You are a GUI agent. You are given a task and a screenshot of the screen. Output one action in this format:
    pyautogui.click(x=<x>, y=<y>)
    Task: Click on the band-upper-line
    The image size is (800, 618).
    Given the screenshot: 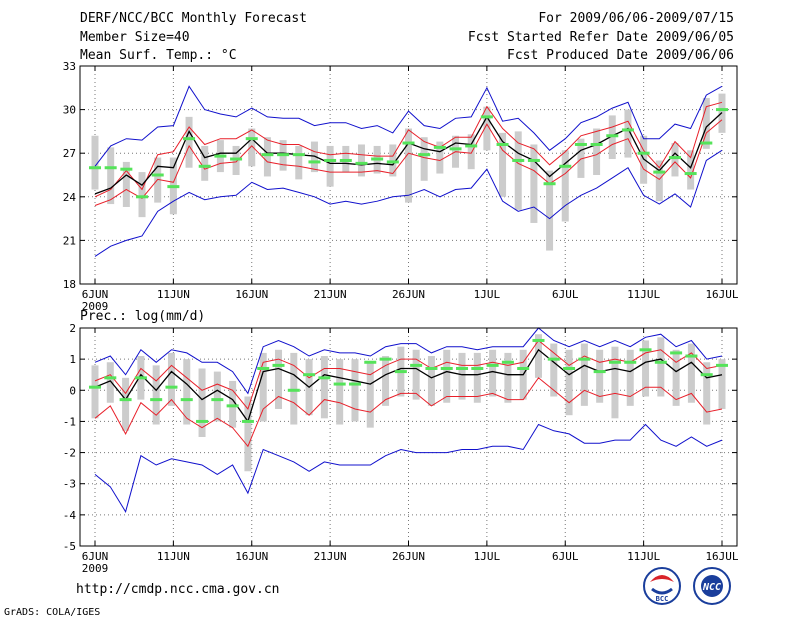 What is the action you would take?
    pyautogui.click(x=408, y=149)
    